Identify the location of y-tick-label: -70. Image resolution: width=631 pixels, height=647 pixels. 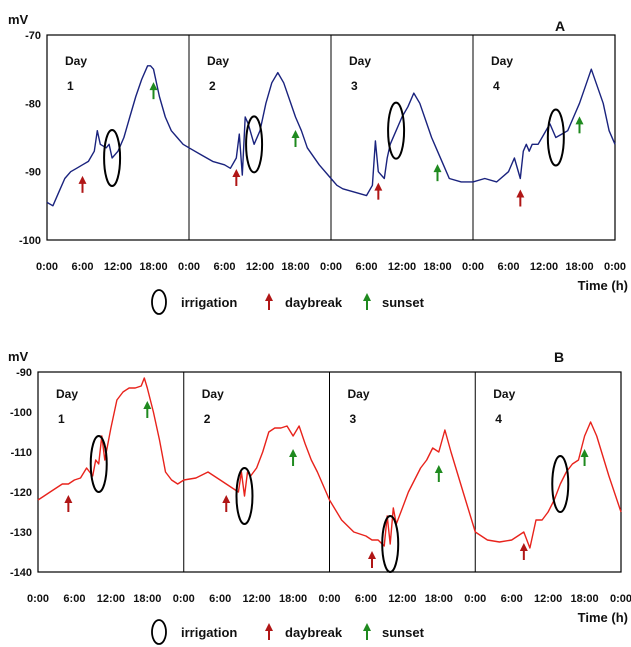
(33, 36).